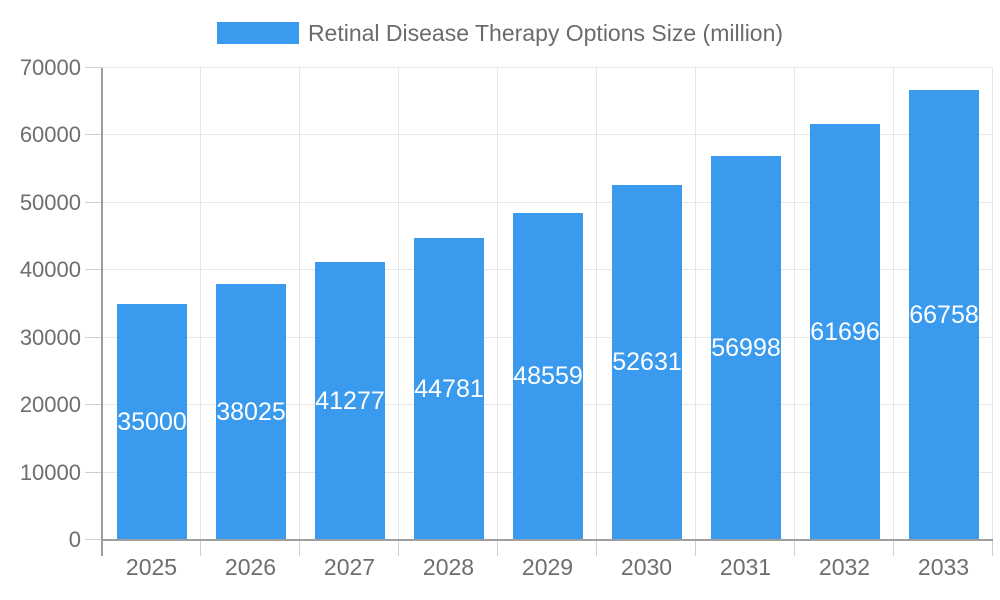 This screenshot has width=1000, height=600. I want to click on y-axis-tick-label: 50000, so click(50, 202).